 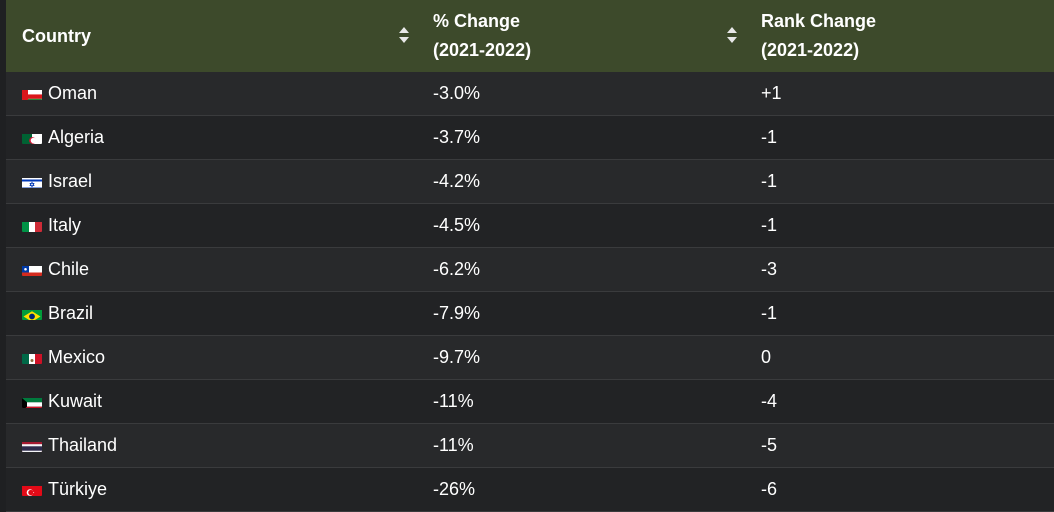 What do you see at coordinates (477, 21) in the screenshot?
I see `column-header-pct-line1: % Change` at bounding box center [477, 21].